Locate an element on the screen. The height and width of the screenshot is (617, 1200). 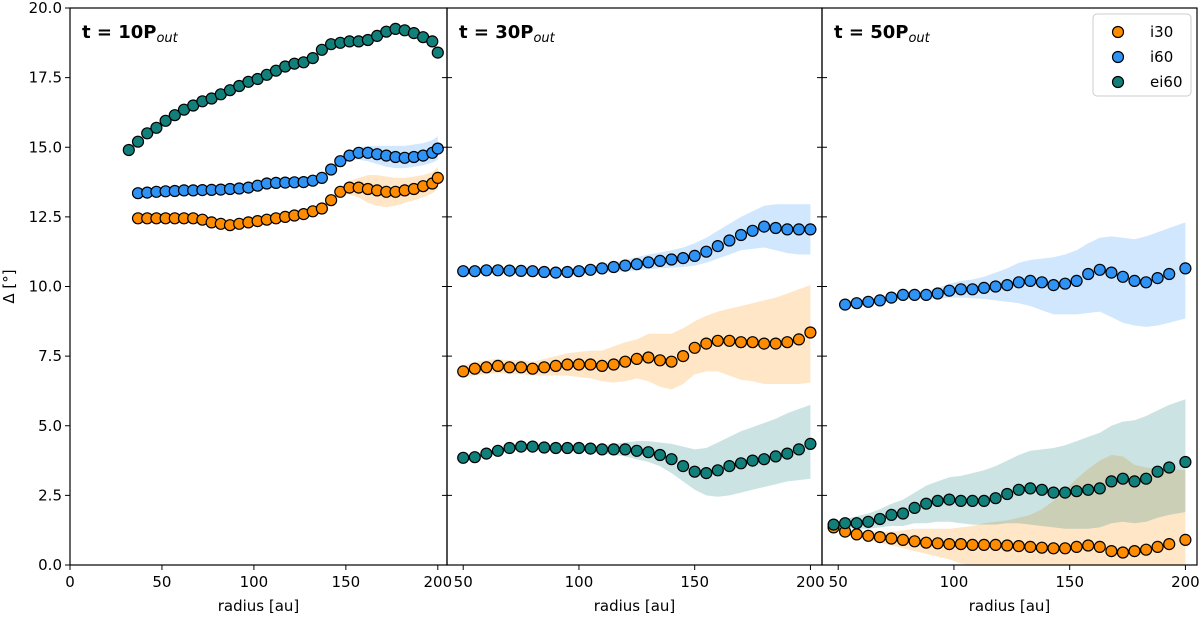
y-tick-label: 0.0 is located at coordinates (50, 565).